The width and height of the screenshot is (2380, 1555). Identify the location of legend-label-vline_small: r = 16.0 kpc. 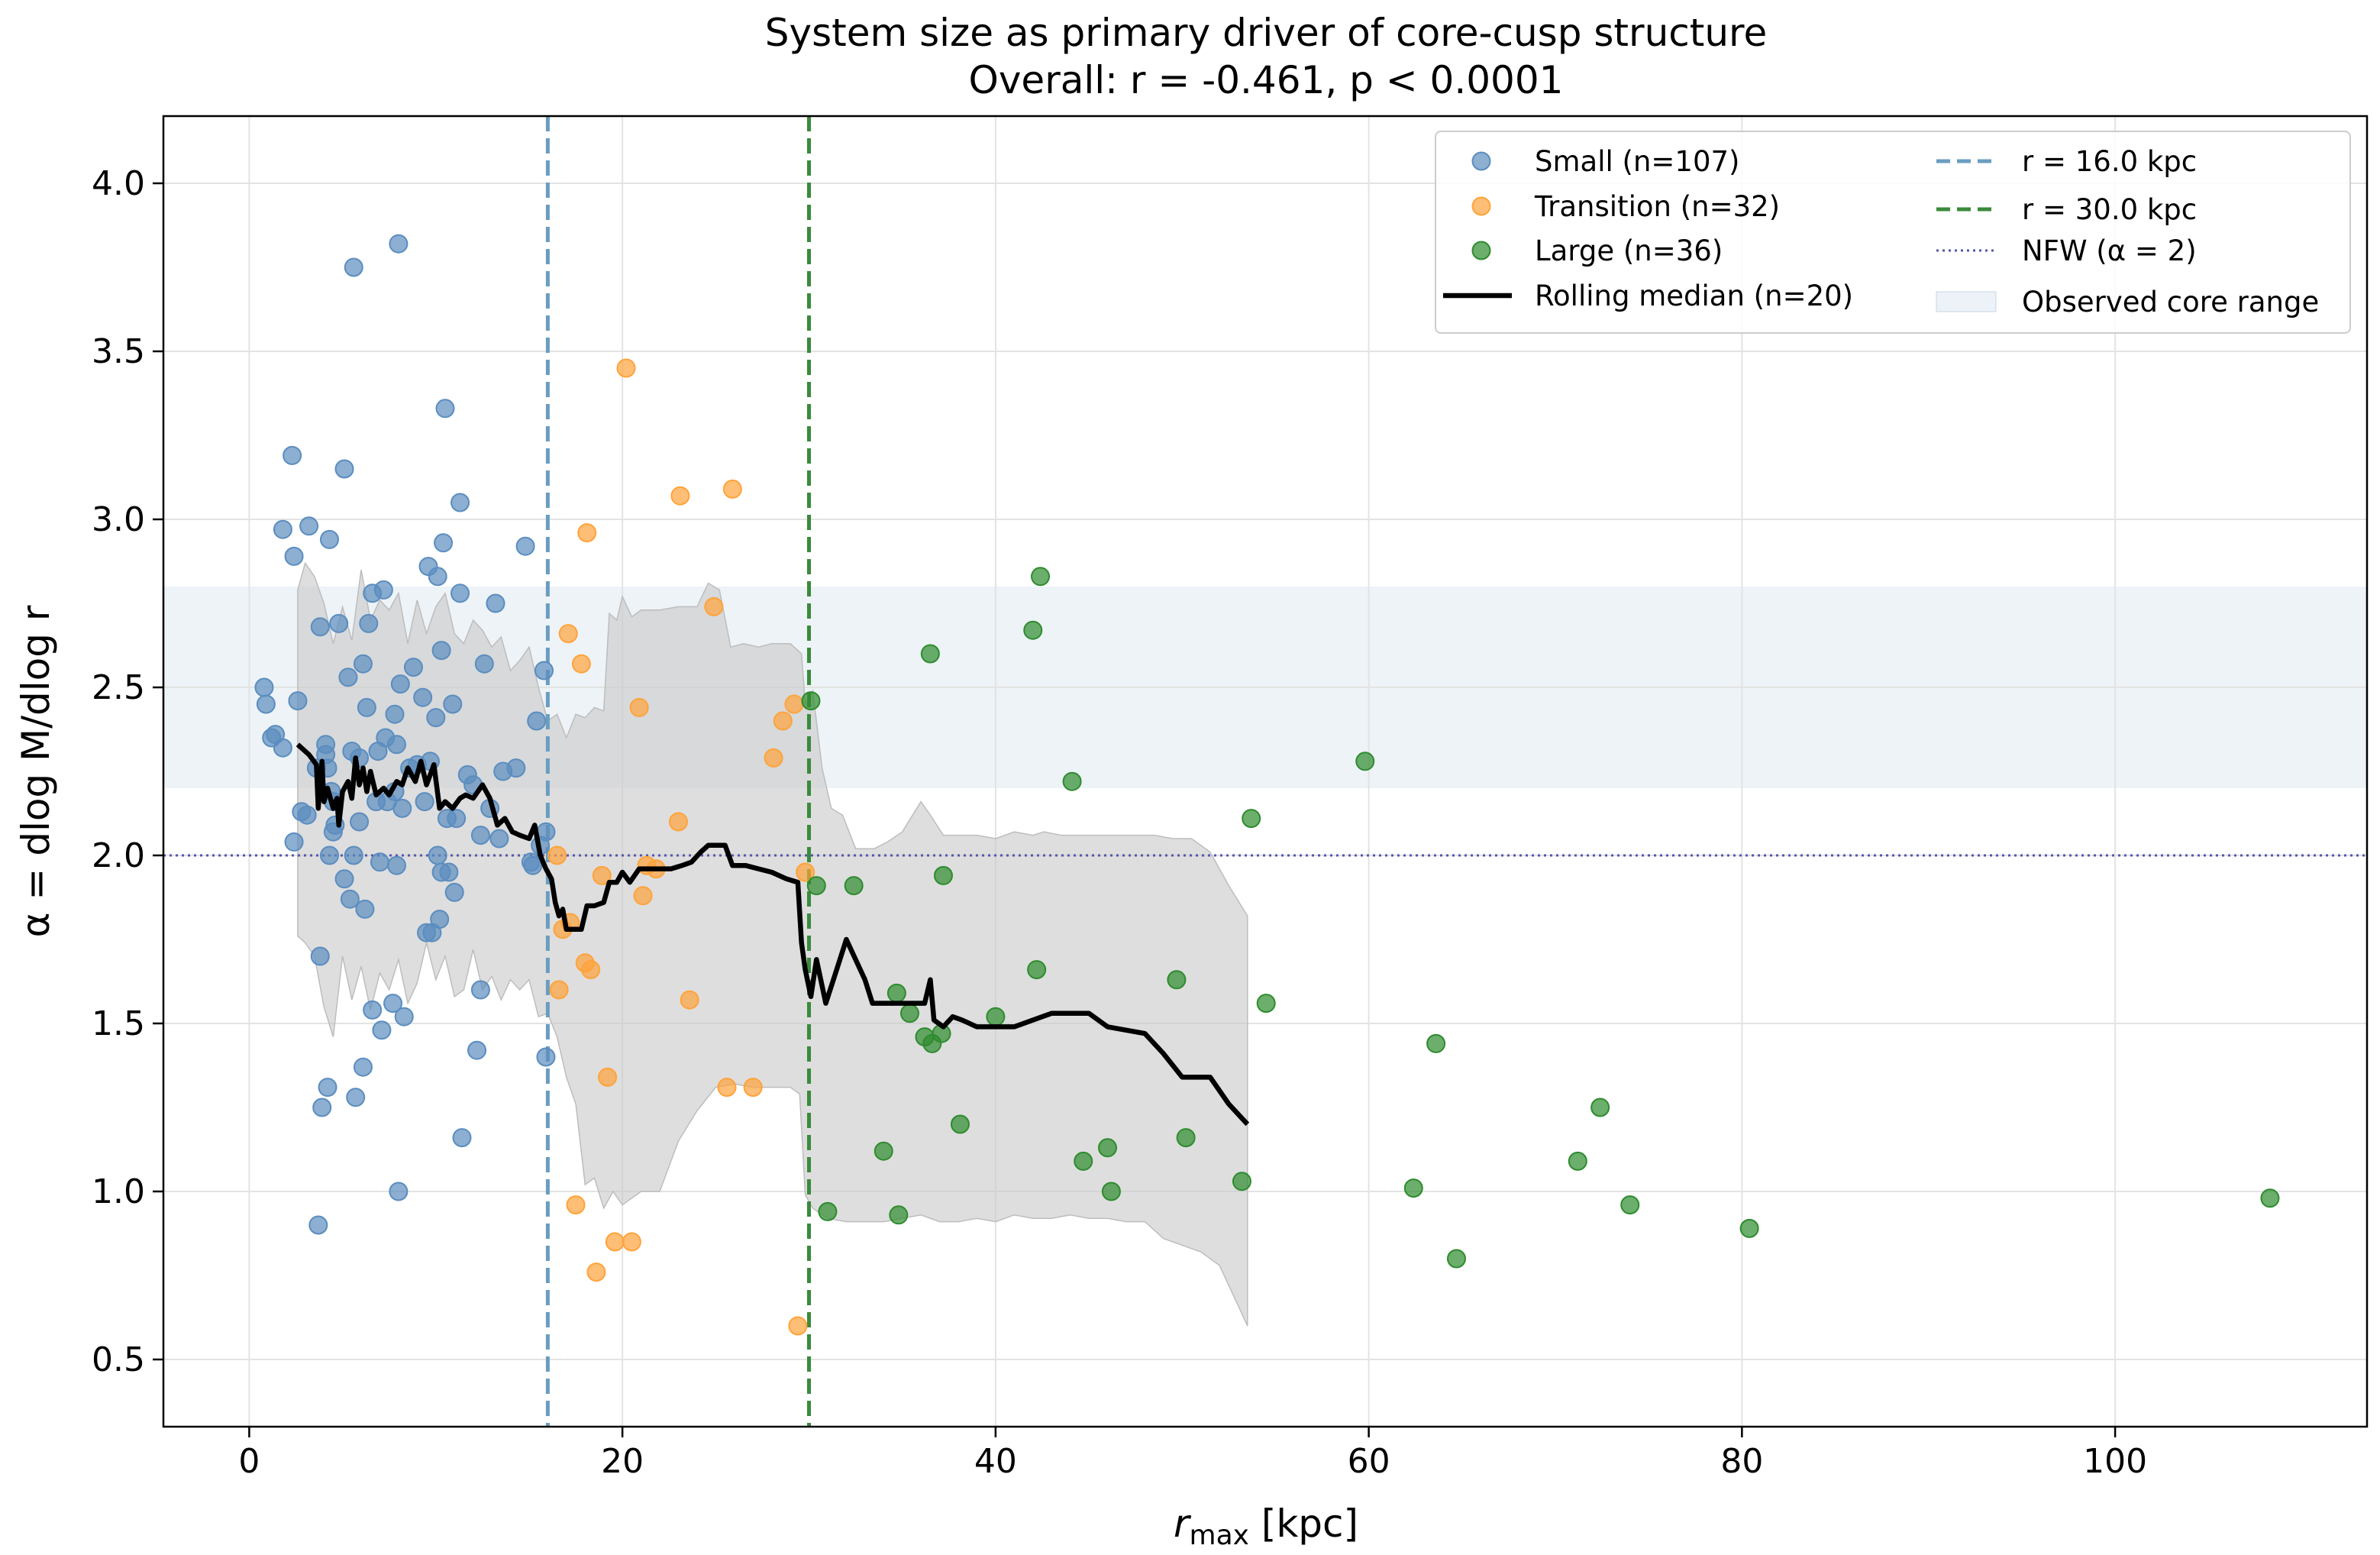
(2109, 162).